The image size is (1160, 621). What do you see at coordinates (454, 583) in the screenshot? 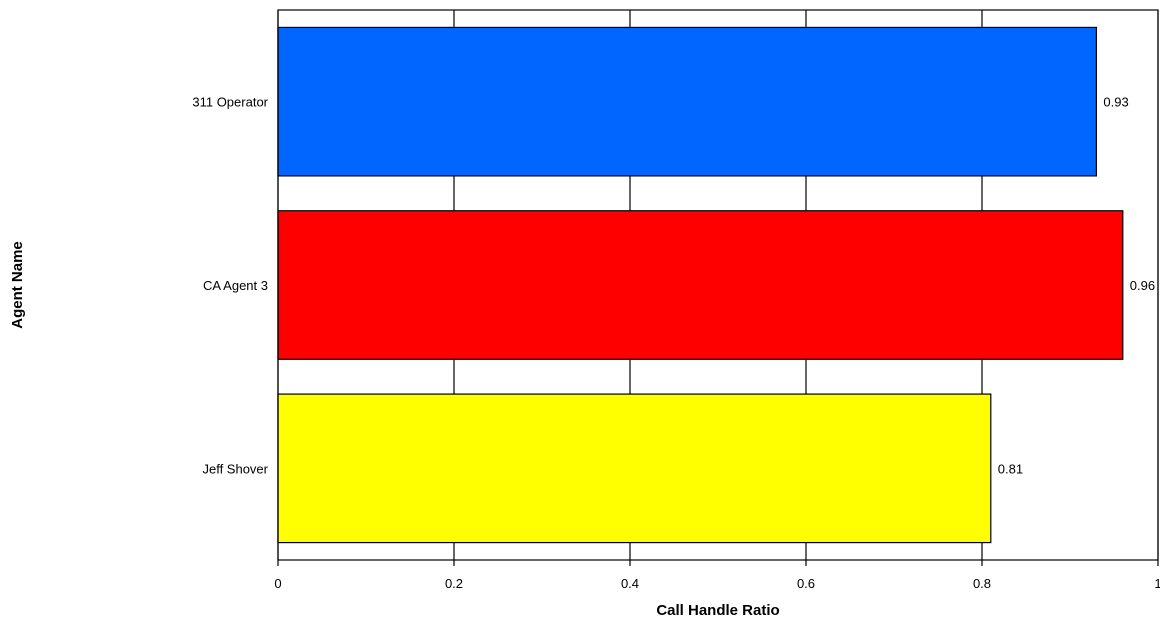
I see `x-tick-label: 0.2` at bounding box center [454, 583].